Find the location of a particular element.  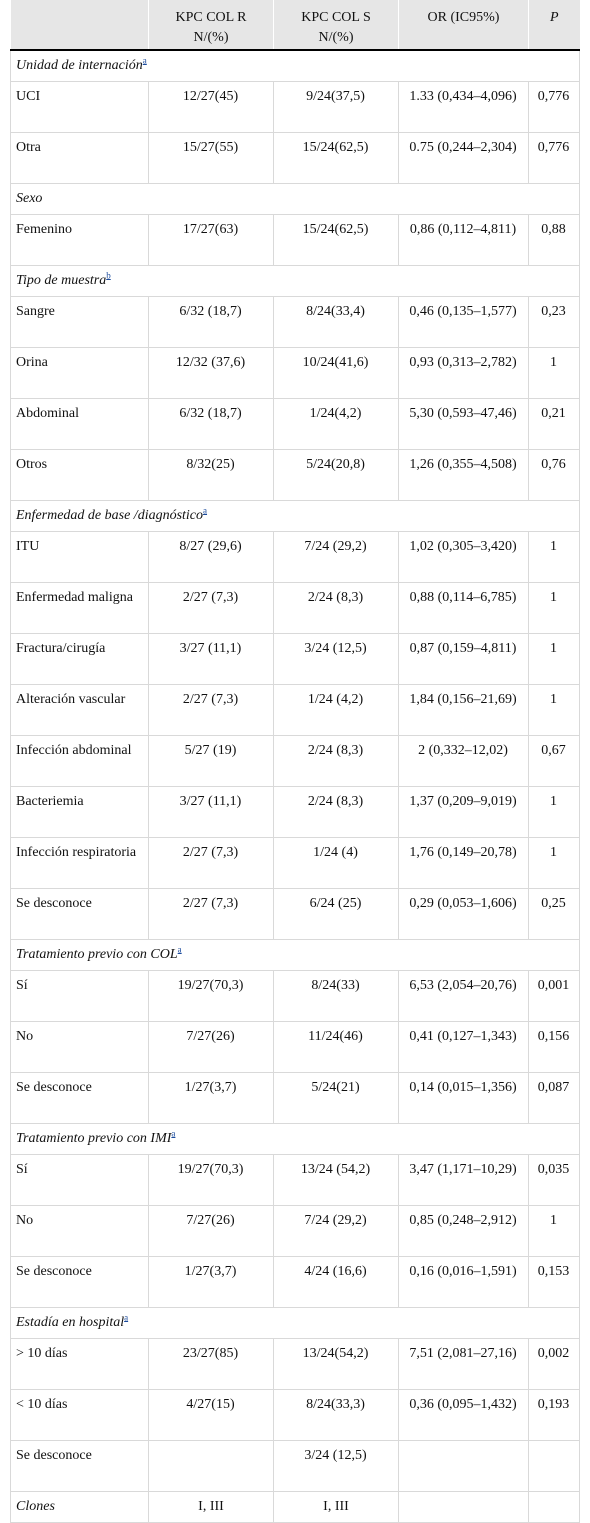

header-kpc-col-r: KPC COL R N/(%) is located at coordinates (211, 25).